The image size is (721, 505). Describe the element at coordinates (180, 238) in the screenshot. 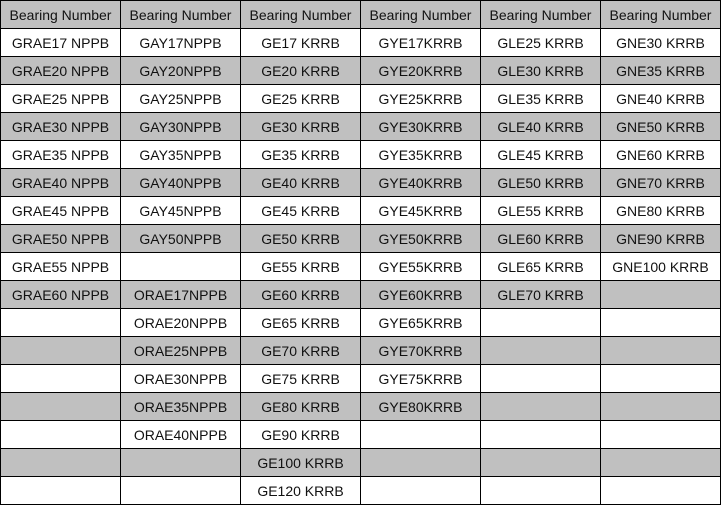

I see `bearing-cell: GAY50NPPB` at that location.